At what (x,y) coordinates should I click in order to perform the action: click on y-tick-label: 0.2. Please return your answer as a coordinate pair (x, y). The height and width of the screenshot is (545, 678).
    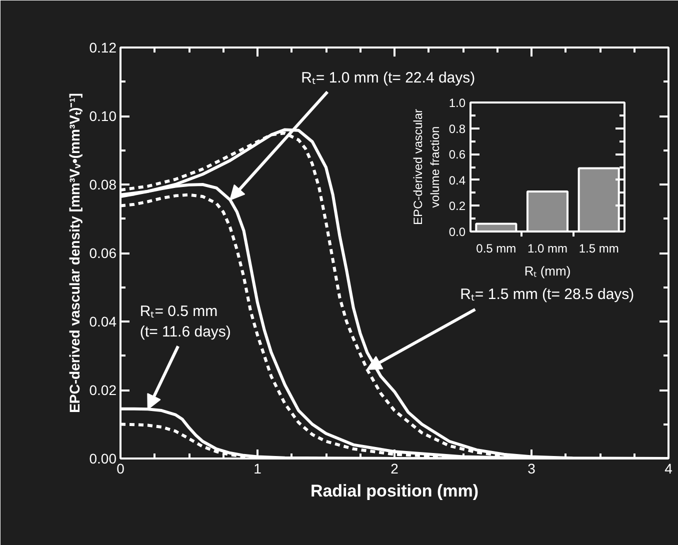
    Looking at the image, I should click on (457, 206).